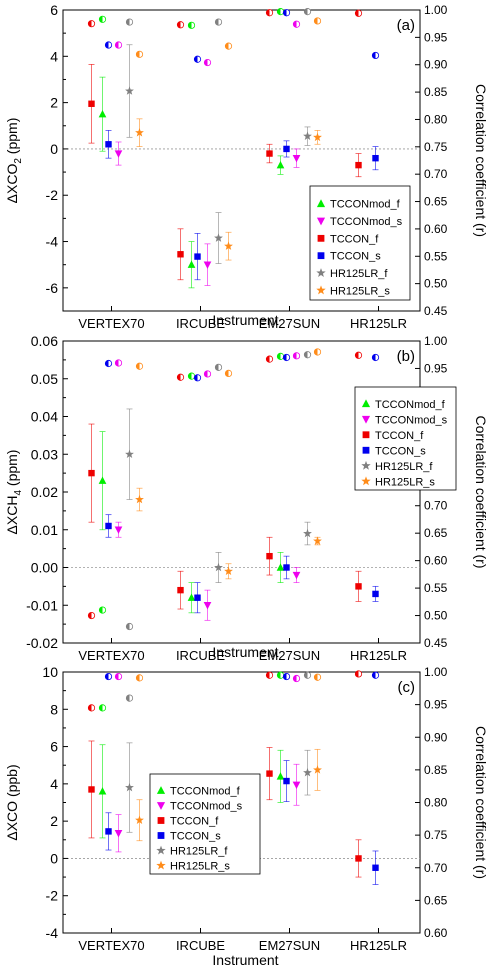  I want to click on y-tick-label: 0.00, so click(44, 568).